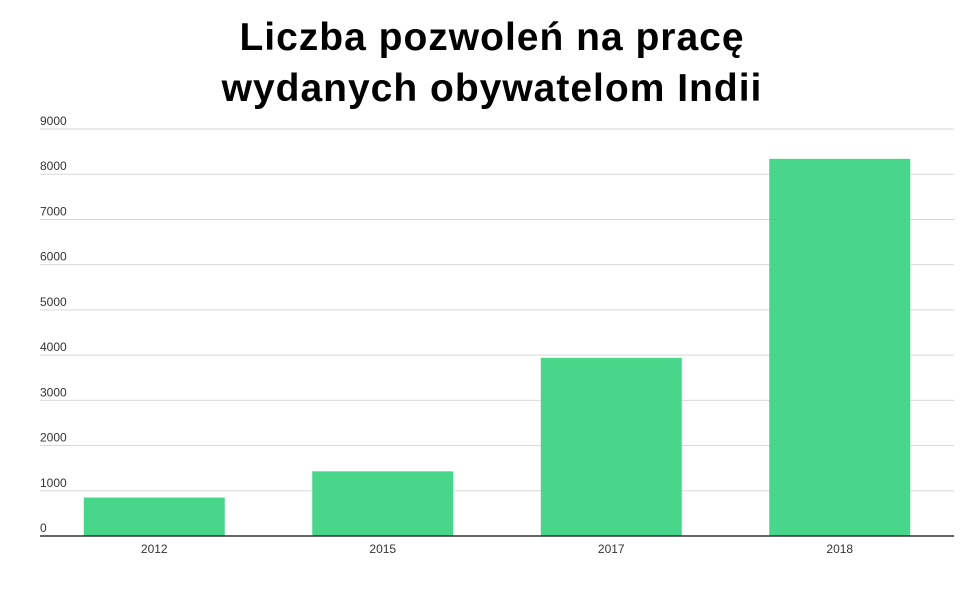 This screenshot has width=980, height=600. What do you see at coordinates (53, 392) in the screenshot?
I see `y-tick-label: 3000` at bounding box center [53, 392].